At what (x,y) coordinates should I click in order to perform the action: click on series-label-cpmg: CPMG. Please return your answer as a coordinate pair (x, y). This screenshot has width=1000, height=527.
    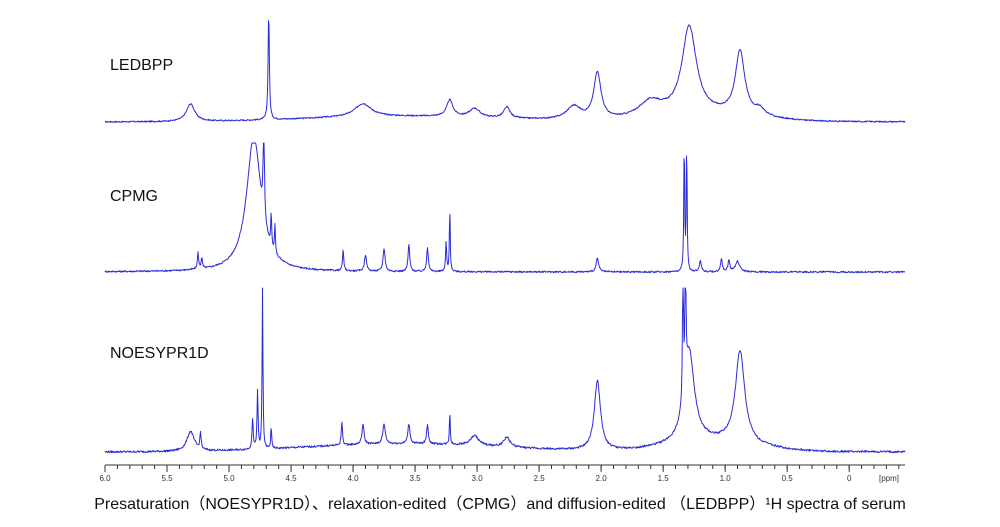
    Looking at the image, I should click on (134, 196).